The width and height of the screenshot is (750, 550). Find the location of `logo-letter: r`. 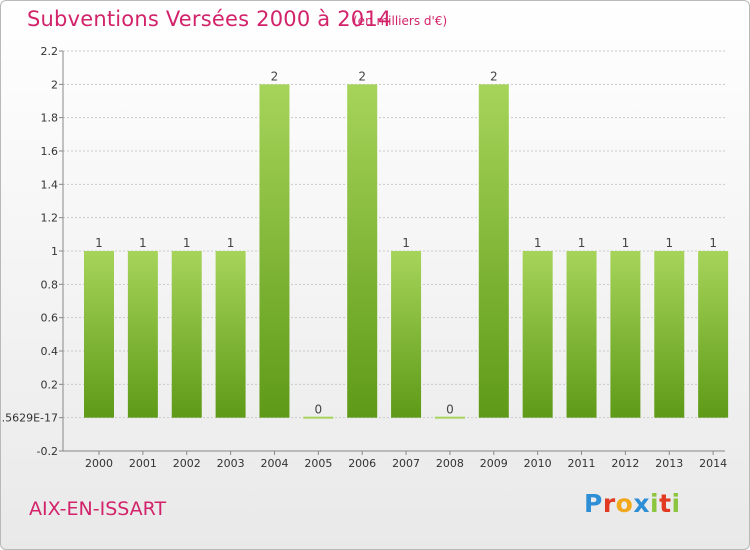

logo-letter: r is located at coordinates (609, 503).